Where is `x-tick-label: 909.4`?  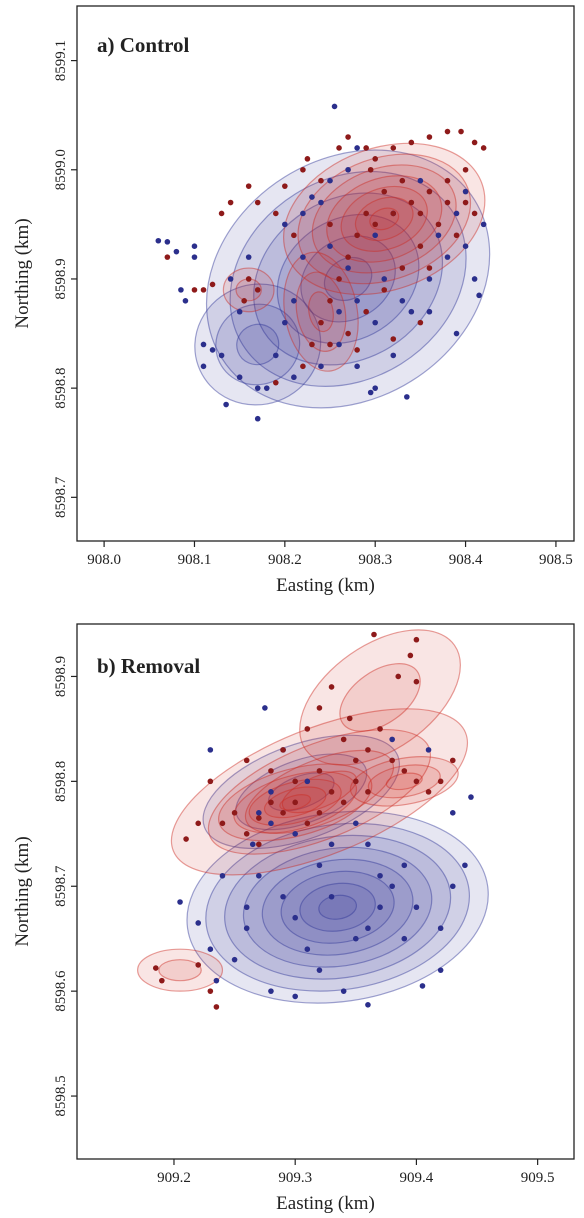 x-tick-label: 909.4 is located at coordinates (417, 1178).